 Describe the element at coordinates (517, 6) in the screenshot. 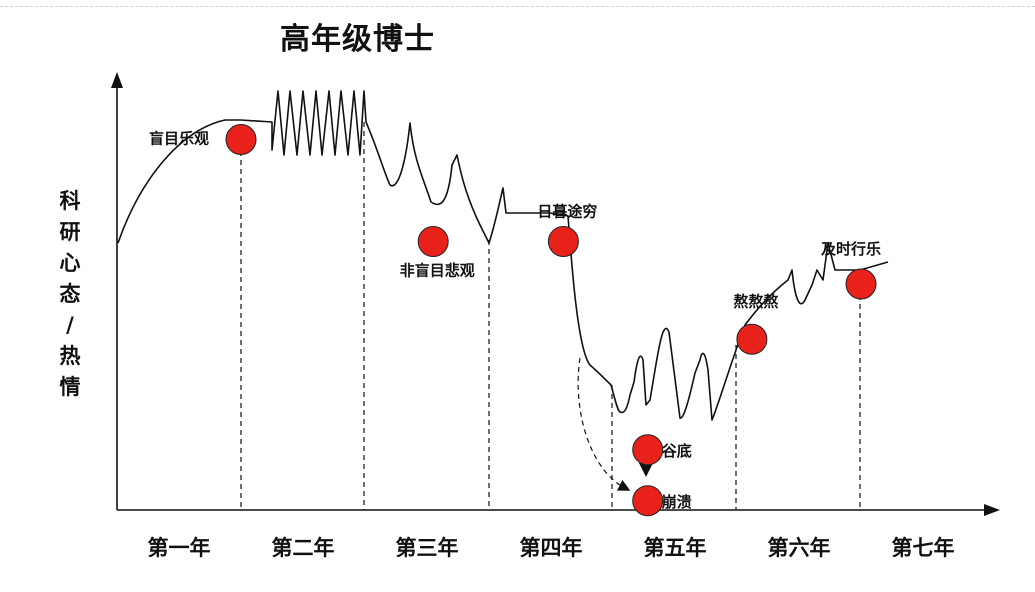

I see `top-dashed-border` at that location.